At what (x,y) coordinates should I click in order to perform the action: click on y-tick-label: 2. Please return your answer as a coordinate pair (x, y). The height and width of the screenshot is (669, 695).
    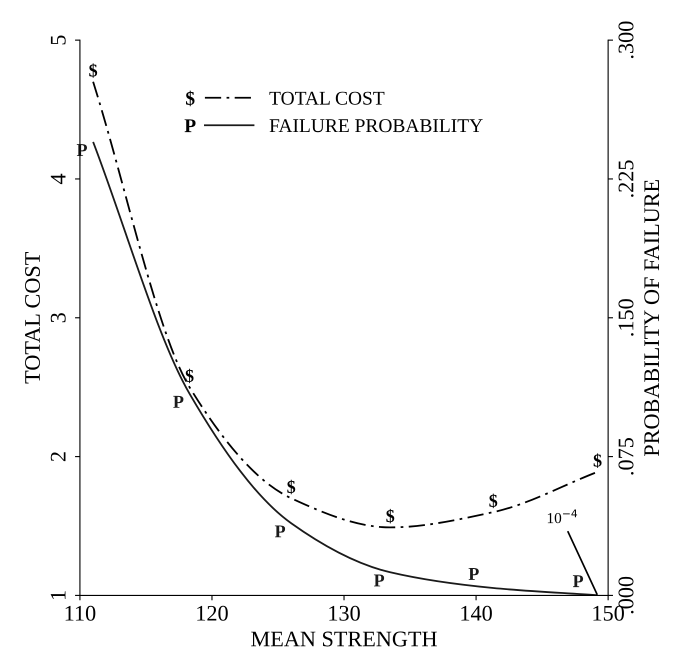
    Looking at the image, I should click on (58, 457).